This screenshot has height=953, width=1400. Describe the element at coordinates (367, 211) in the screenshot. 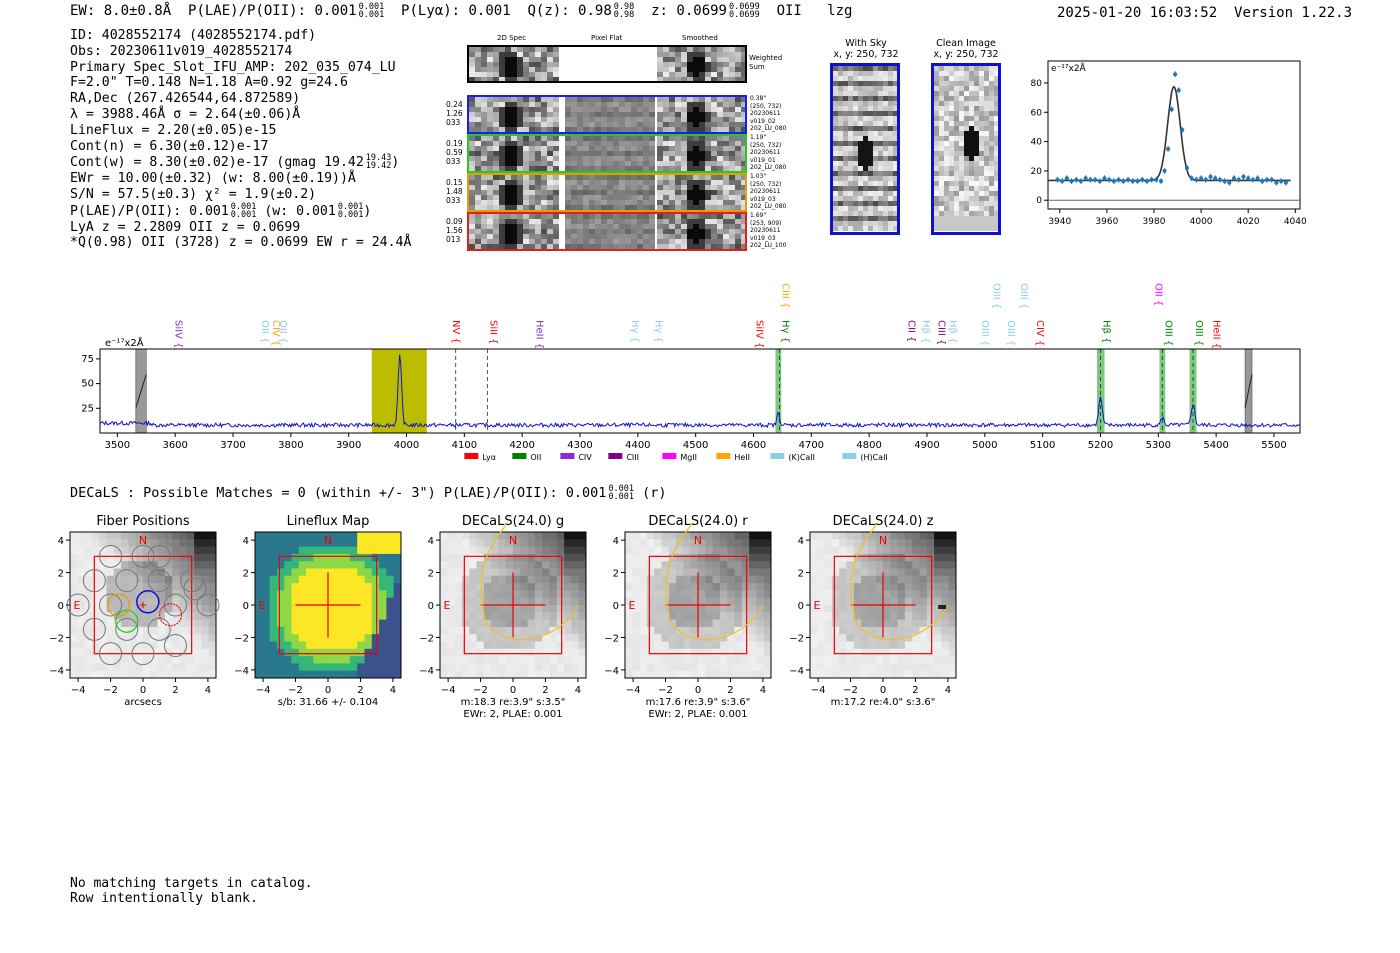

I see `info-plae-w-end: )` at that location.